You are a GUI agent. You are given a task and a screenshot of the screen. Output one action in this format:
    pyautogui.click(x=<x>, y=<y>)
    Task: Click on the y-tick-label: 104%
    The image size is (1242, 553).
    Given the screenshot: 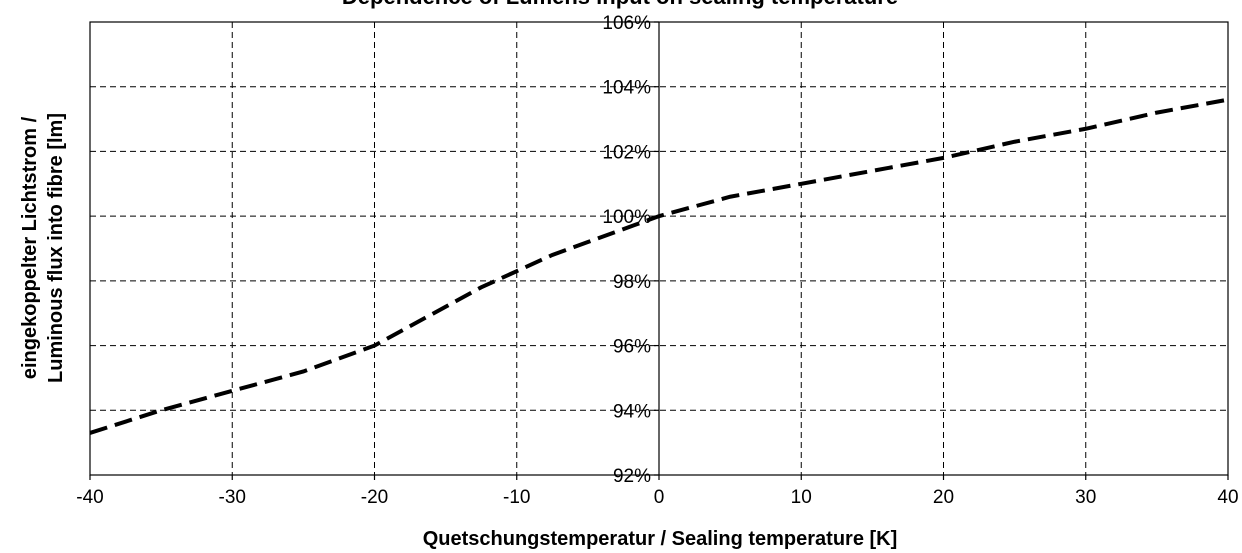 What is the action you would take?
    pyautogui.click(x=626, y=88)
    